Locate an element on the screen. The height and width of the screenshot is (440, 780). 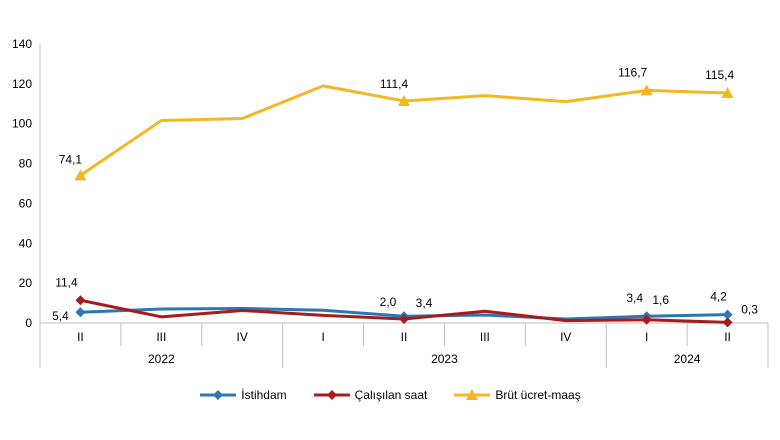
y-tick-label: 100 is located at coordinates (22, 124).